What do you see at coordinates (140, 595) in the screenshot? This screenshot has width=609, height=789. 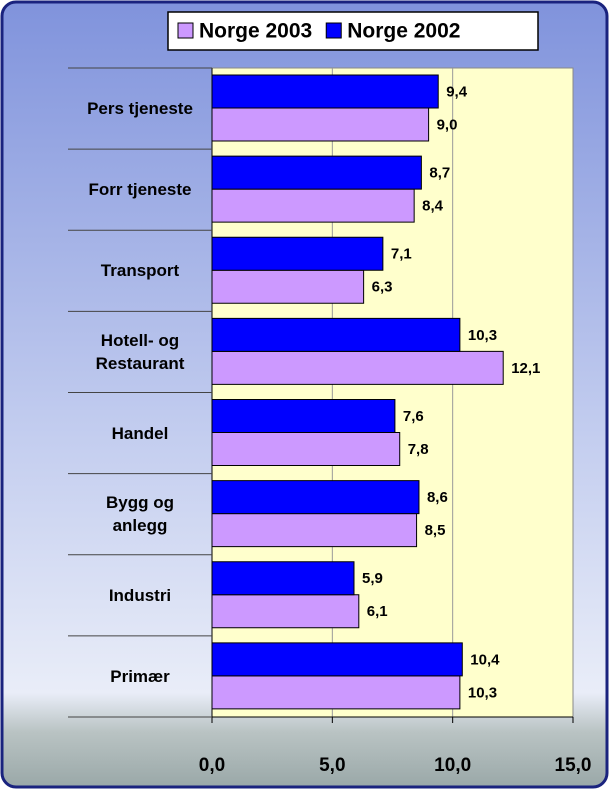 I see `category-label: Industri` at bounding box center [140, 595].